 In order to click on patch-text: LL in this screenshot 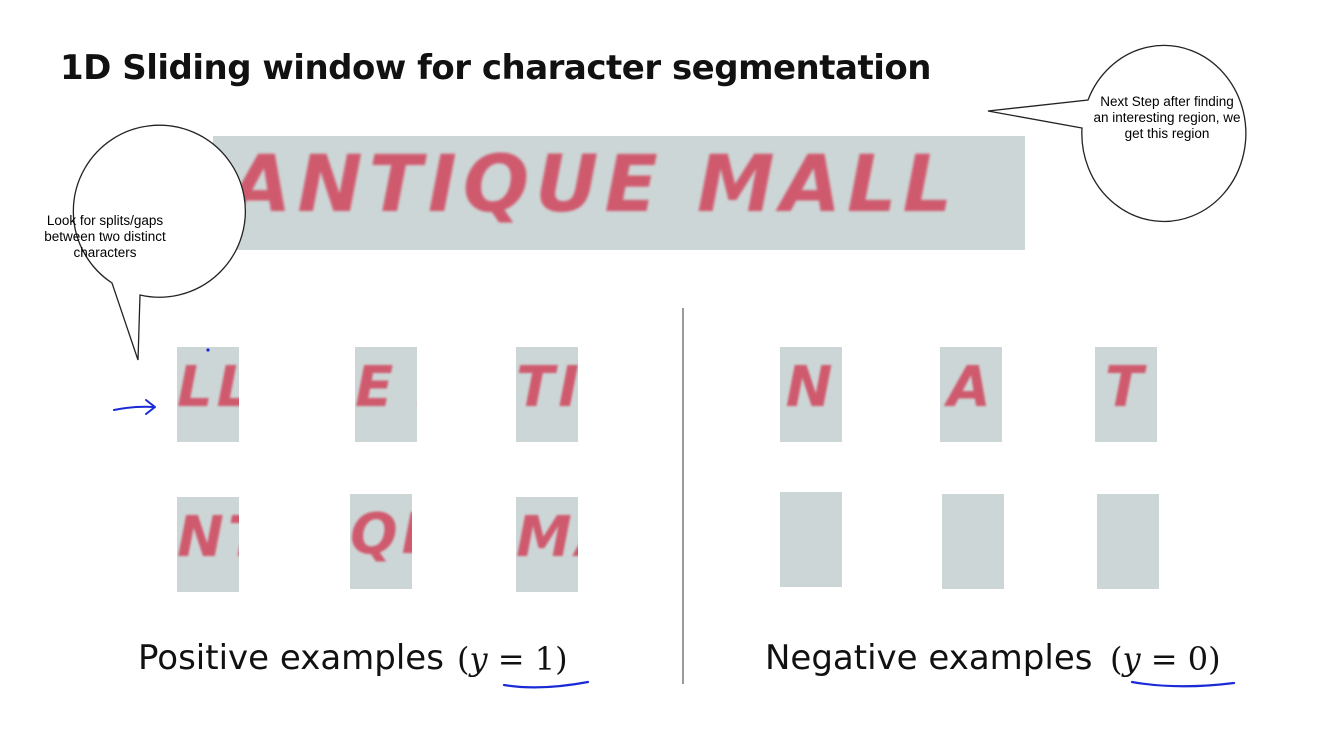, I will do `click(208, 387)`.